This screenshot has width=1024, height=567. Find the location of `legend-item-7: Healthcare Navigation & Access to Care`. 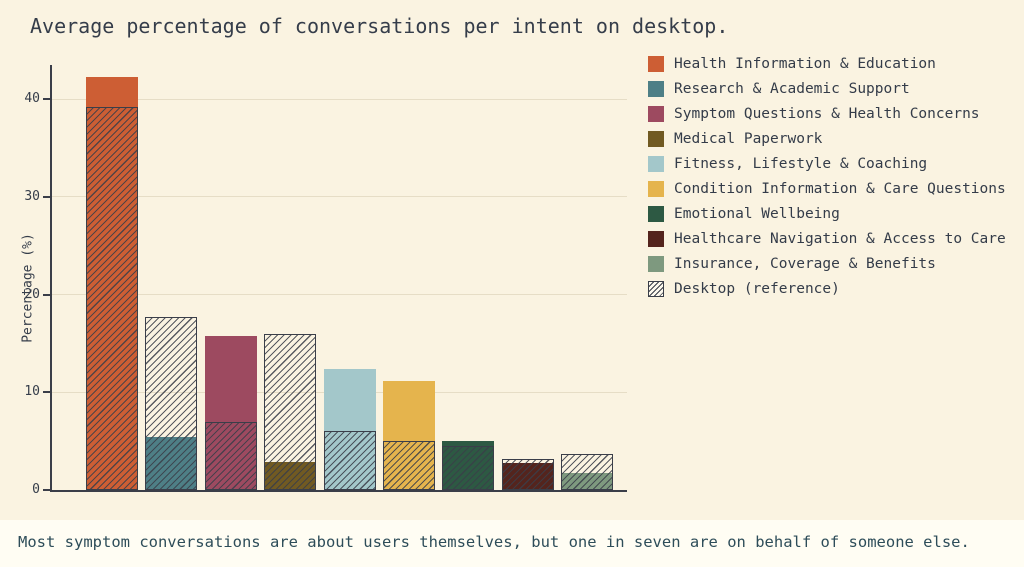

legend-item-7: Healthcare Navigation & Access to Care is located at coordinates (827, 239).